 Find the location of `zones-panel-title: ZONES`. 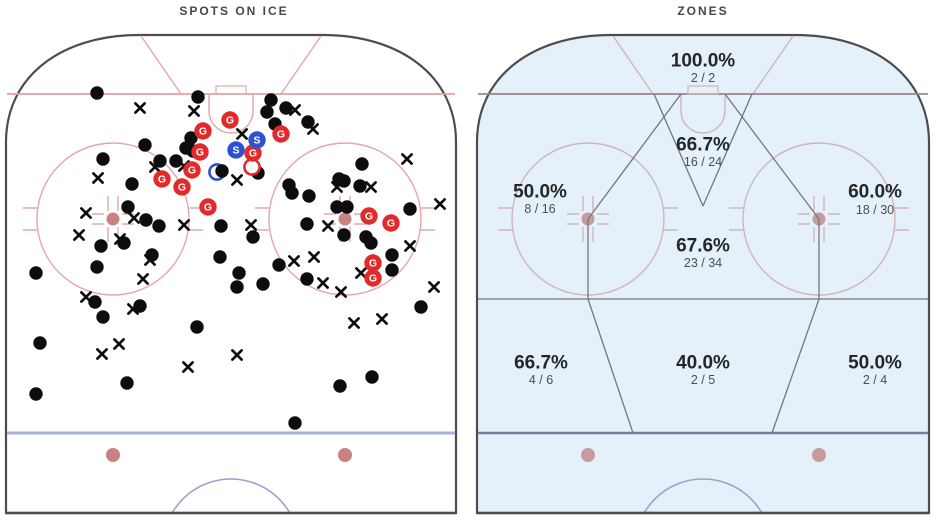

zones-panel-title: ZONES is located at coordinates (702, 11).